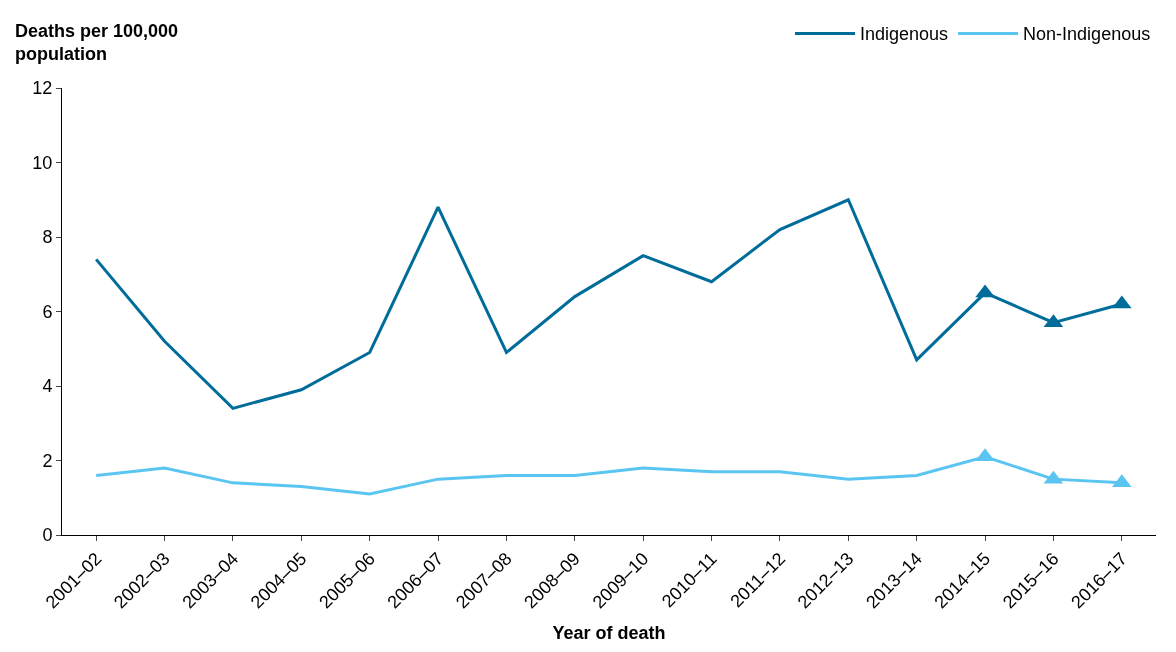  What do you see at coordinates (904, 34) in the screenshot?
I see `legend-label: Indigenous` at bounding box center [904, 34].